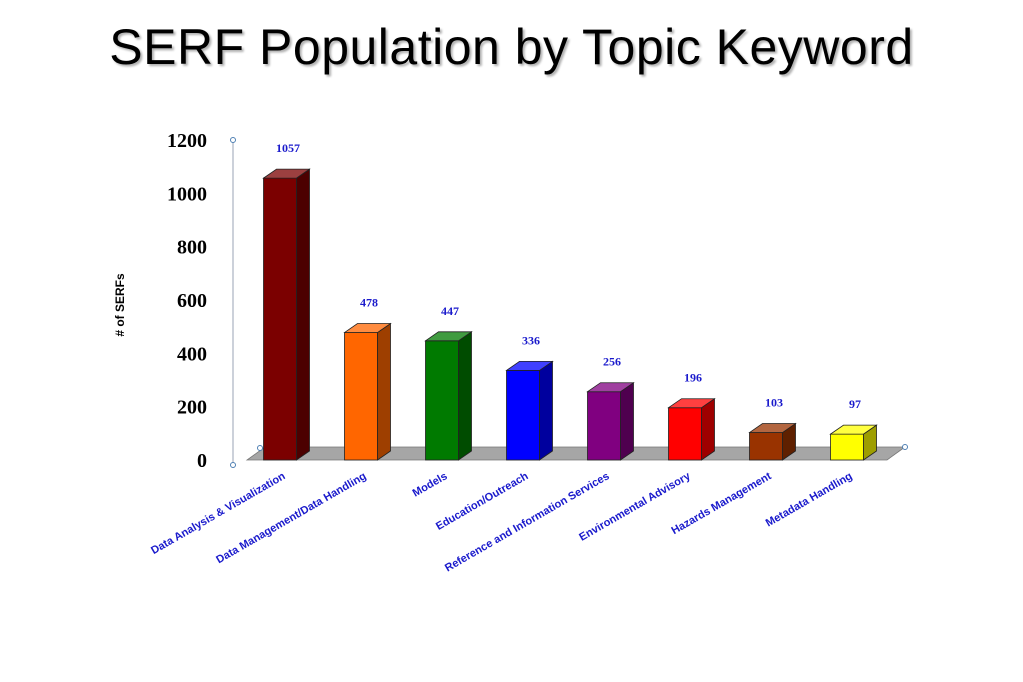  Describe the element at coordinates (531, 340) in the screenshot. I see `data-label: 336` at that location.